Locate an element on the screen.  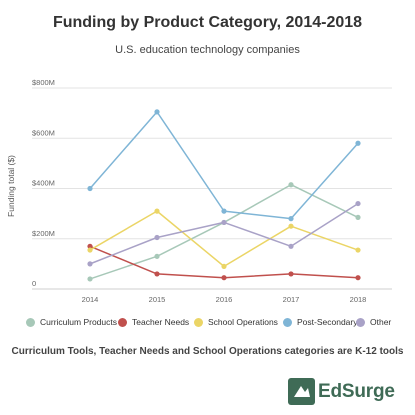
legend-item: Curriculum Products is located at coordinates (71, 322).